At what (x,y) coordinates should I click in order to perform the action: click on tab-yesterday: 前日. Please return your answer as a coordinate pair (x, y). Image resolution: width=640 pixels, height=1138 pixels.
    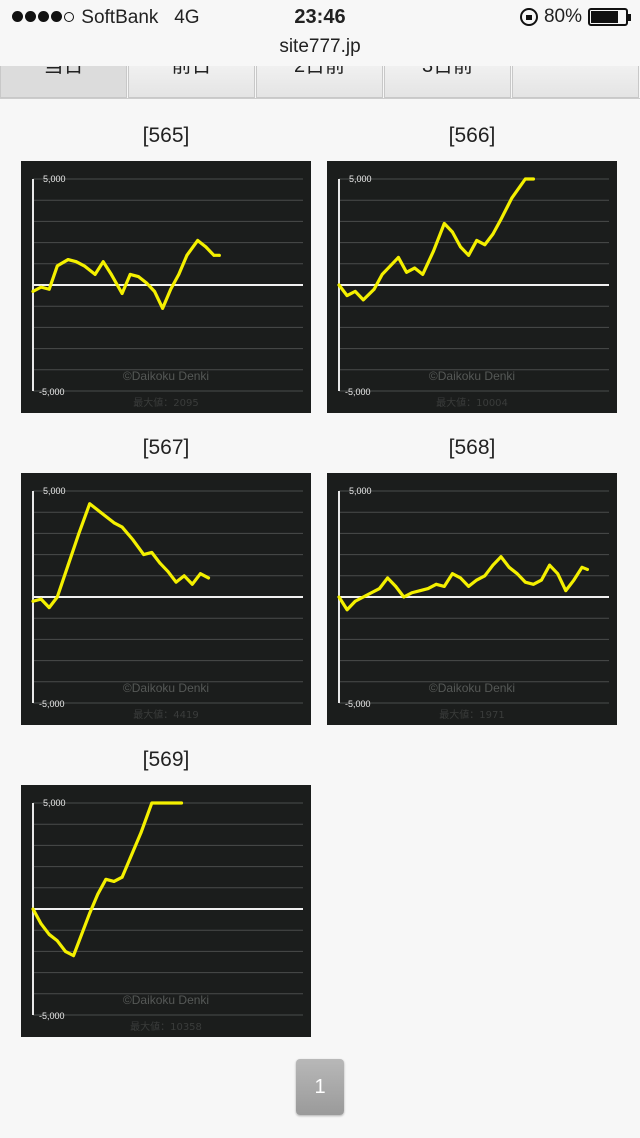
    Looking at the image, I should click on (191, 82).